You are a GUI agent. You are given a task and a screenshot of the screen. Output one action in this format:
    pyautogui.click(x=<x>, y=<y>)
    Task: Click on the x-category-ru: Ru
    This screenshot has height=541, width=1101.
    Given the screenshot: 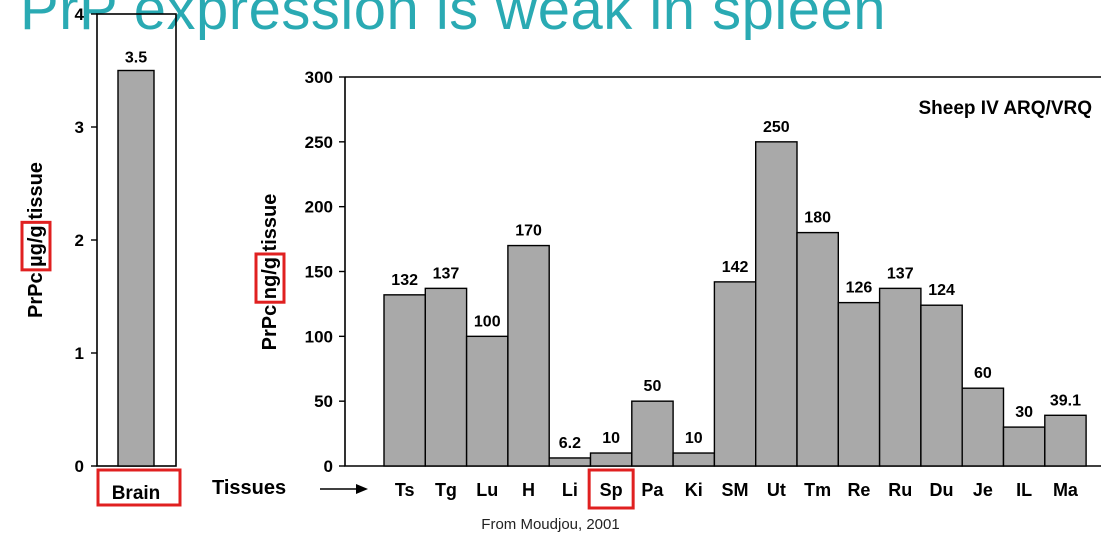 What is the action you would take?
    pyautogui.click(x=900, y=490)
    